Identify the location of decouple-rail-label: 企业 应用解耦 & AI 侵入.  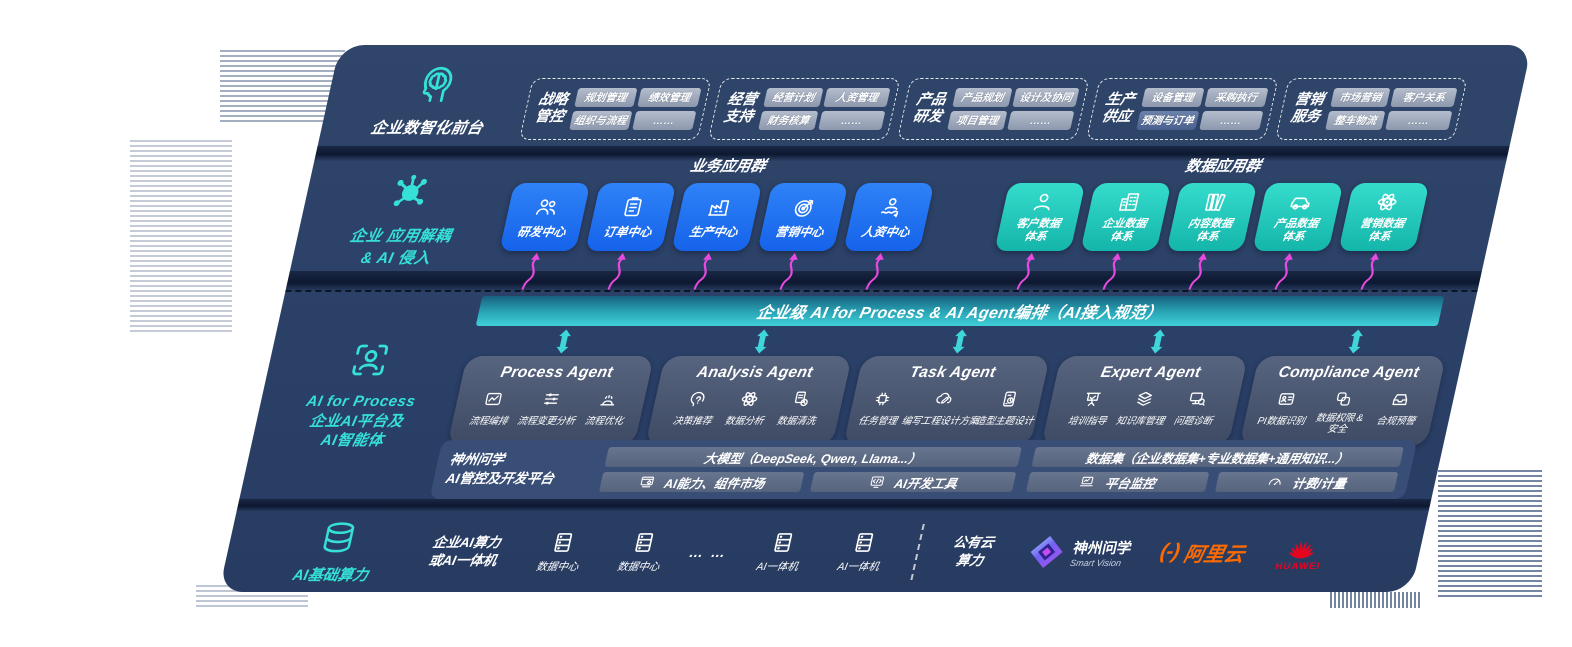
(405, 219).